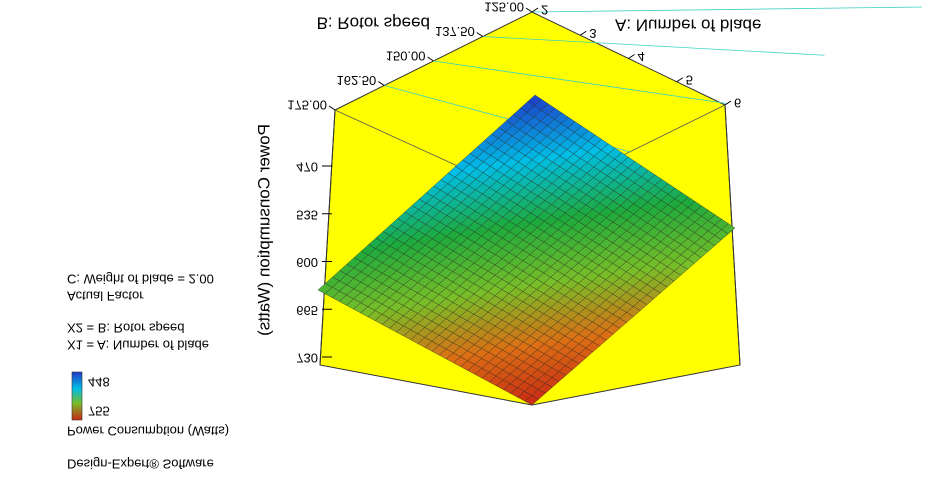 This screenshot has width=946, height=499. What do you see at coordinates (455, 31) in the screenshot?
I see `y-tick-label: 137.50` at bounding box center [455, 31].